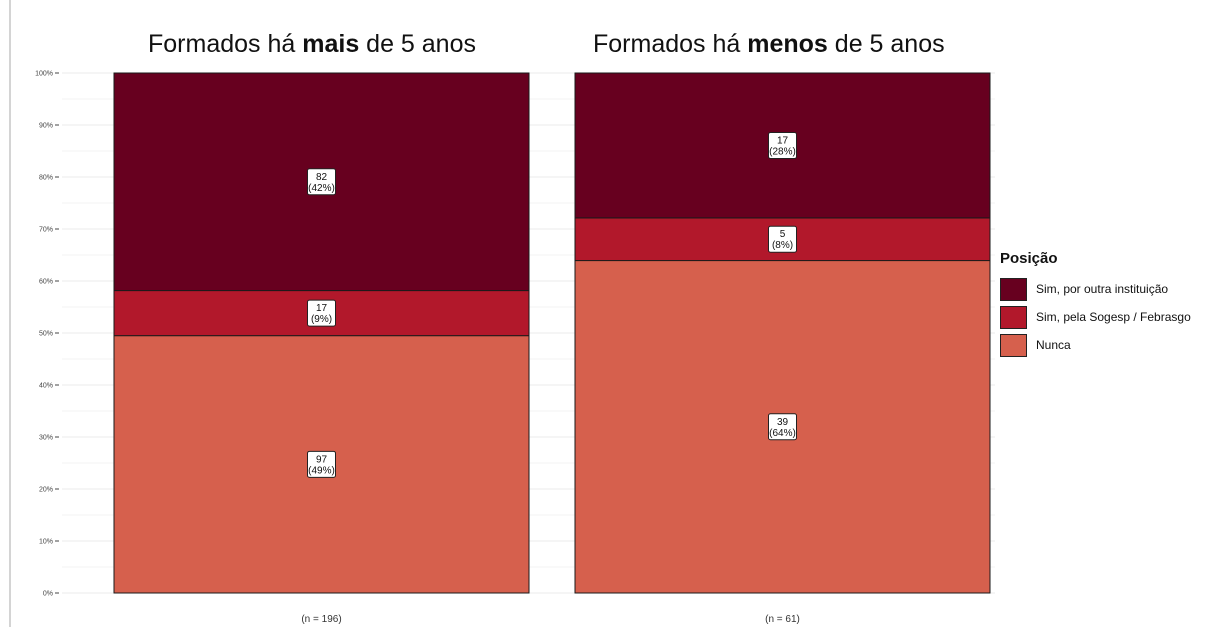 This screenshot has width=1206, height=627. I want to click on y-tick-label: 40%, so click(46, 386).